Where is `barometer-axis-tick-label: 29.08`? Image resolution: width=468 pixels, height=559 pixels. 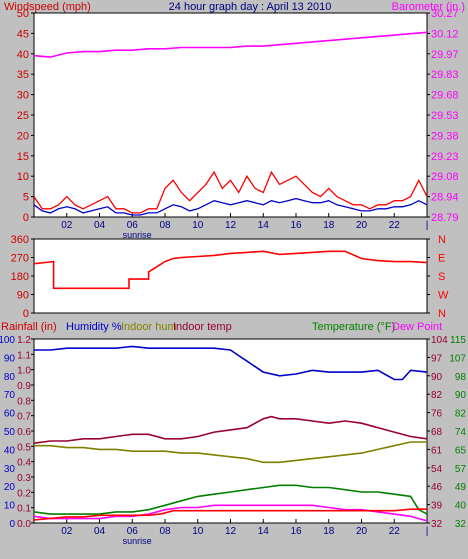 barometer-axis-tick-label: 29.08 is located at coordinates (445, 177).